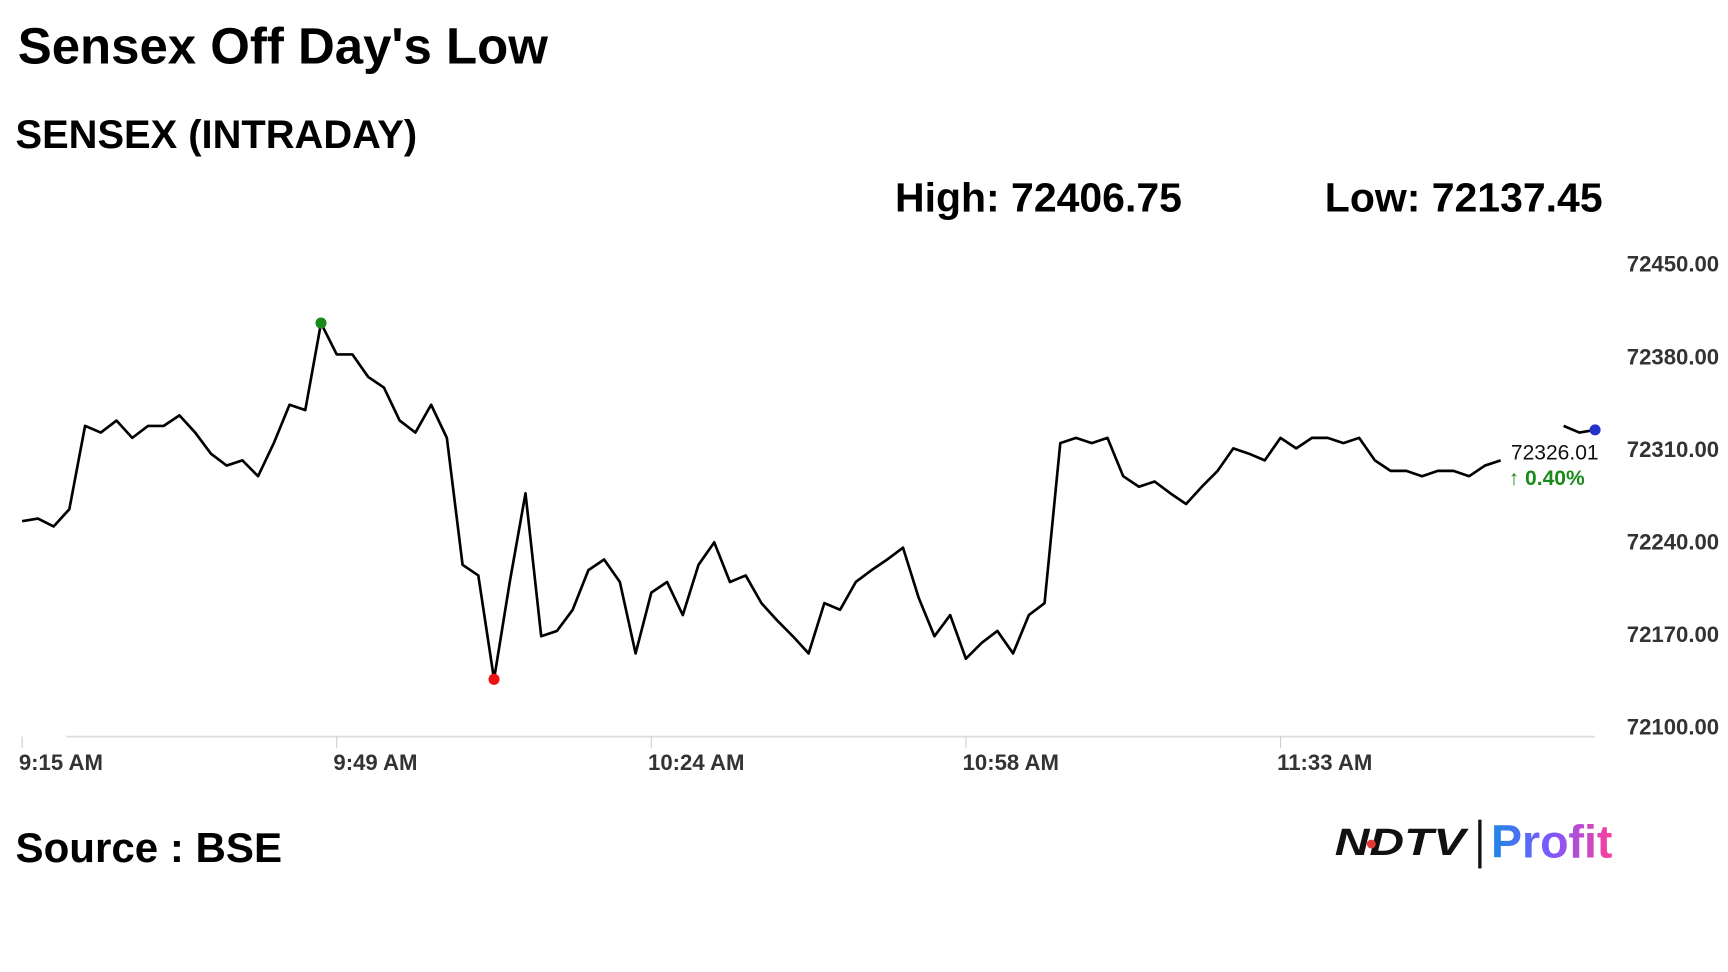 The width and height of the screenshot is (1728, 972). What do you see at coordinates (1011, 762) in the screenshot?
I see `x-tick-label: 10:58 AM` at bounding box center [1011, 762].